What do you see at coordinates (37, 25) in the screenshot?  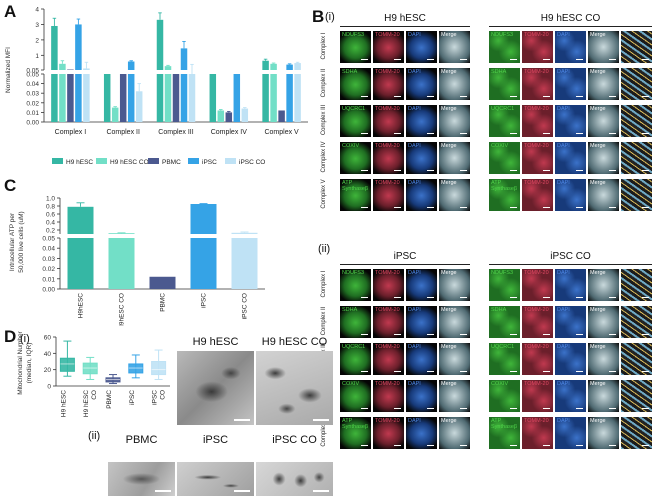 I see `a-tick-label-upper: 3` at bounding box center [37, 25].